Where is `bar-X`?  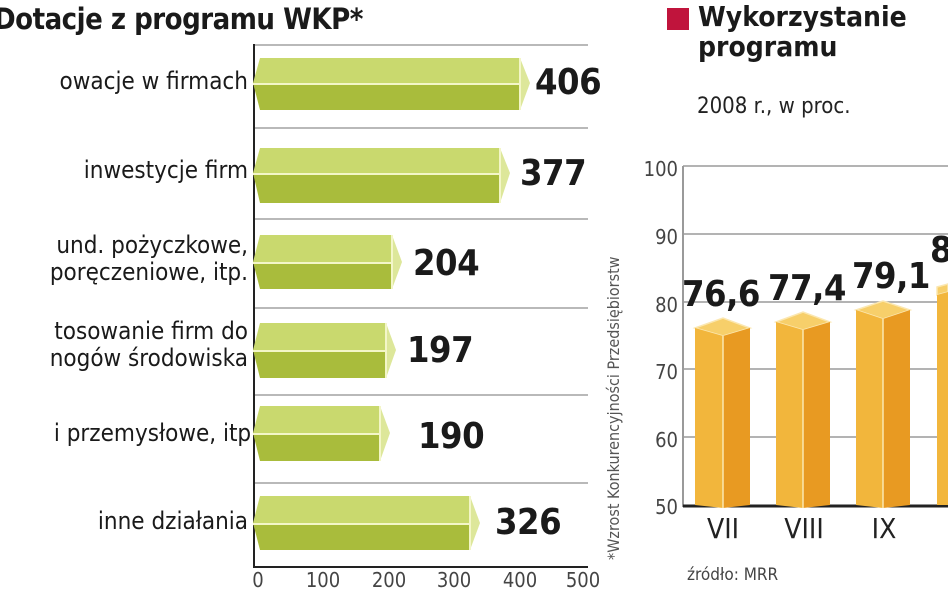
bar-X is located at coordinates (942, 394).